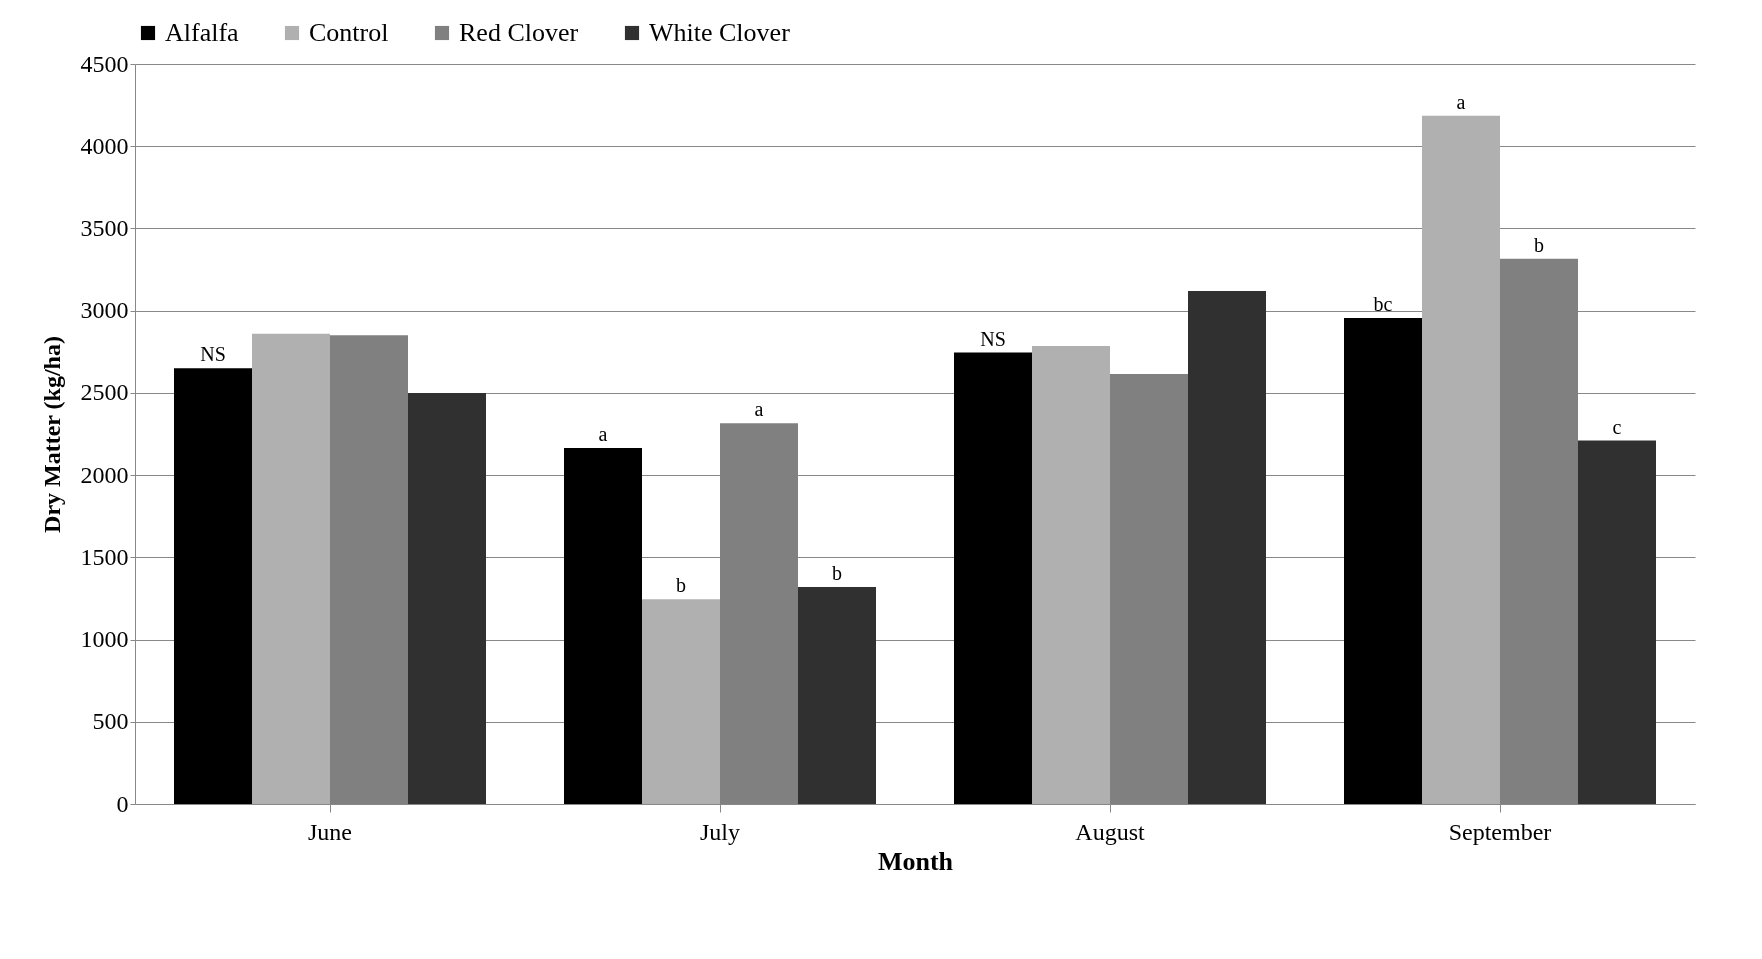  I want to click on x-tick-label: September, so click(1500, 831).